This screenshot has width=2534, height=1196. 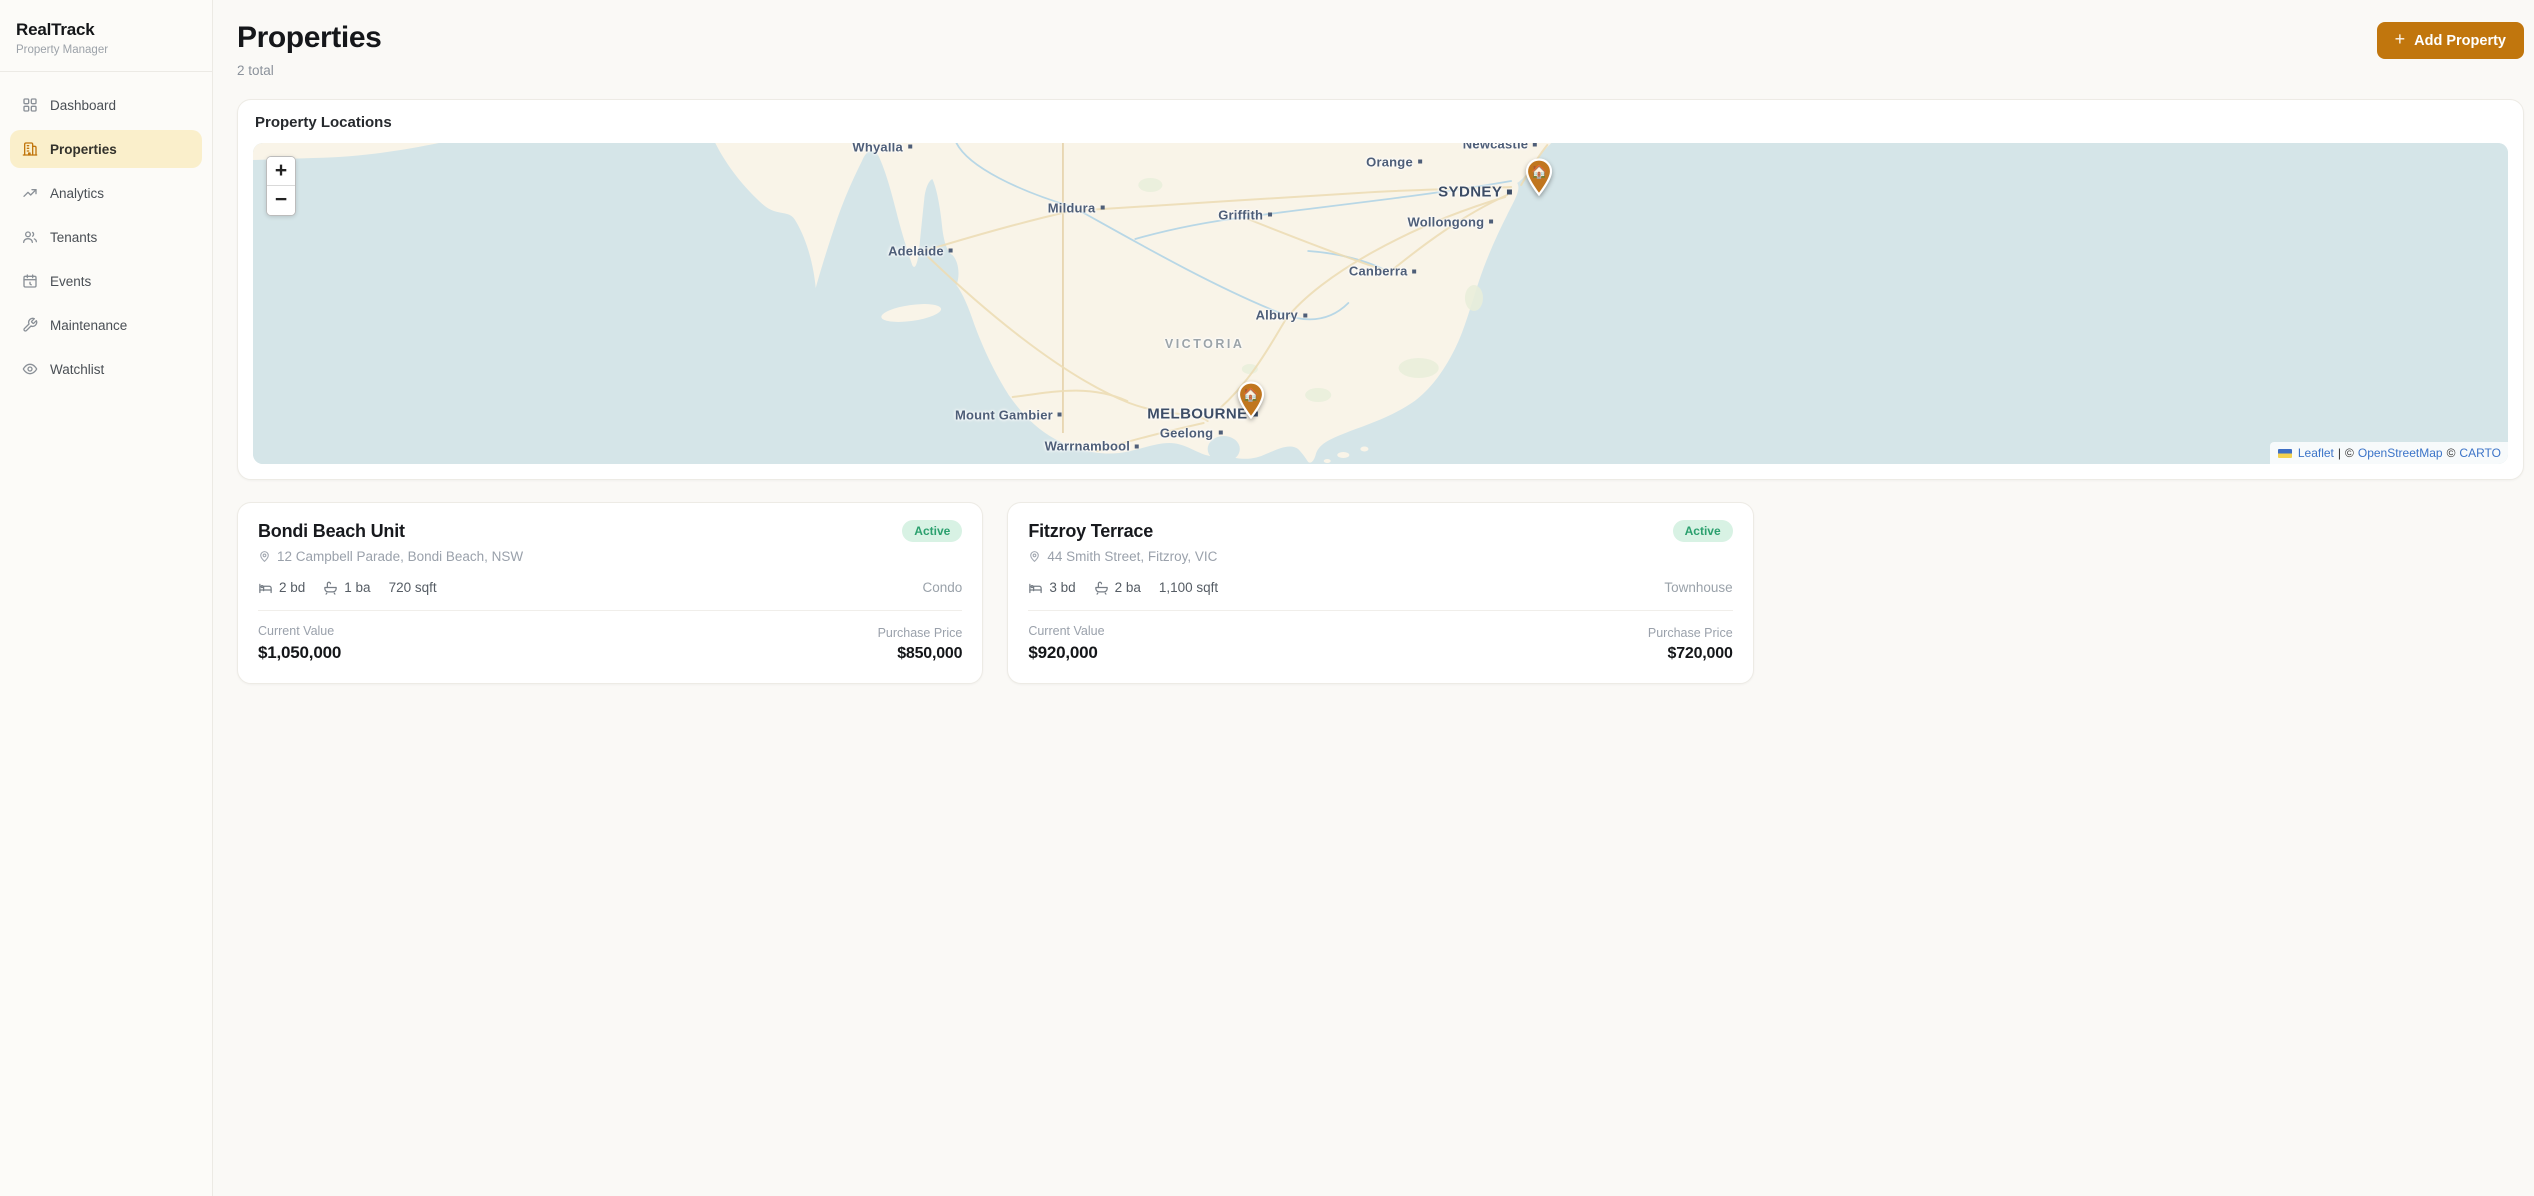 What do you see at coordinates (74, 237) in the screenshot?
I see `sidebar-item-label: Tenants` at bounding box center [74, 237].